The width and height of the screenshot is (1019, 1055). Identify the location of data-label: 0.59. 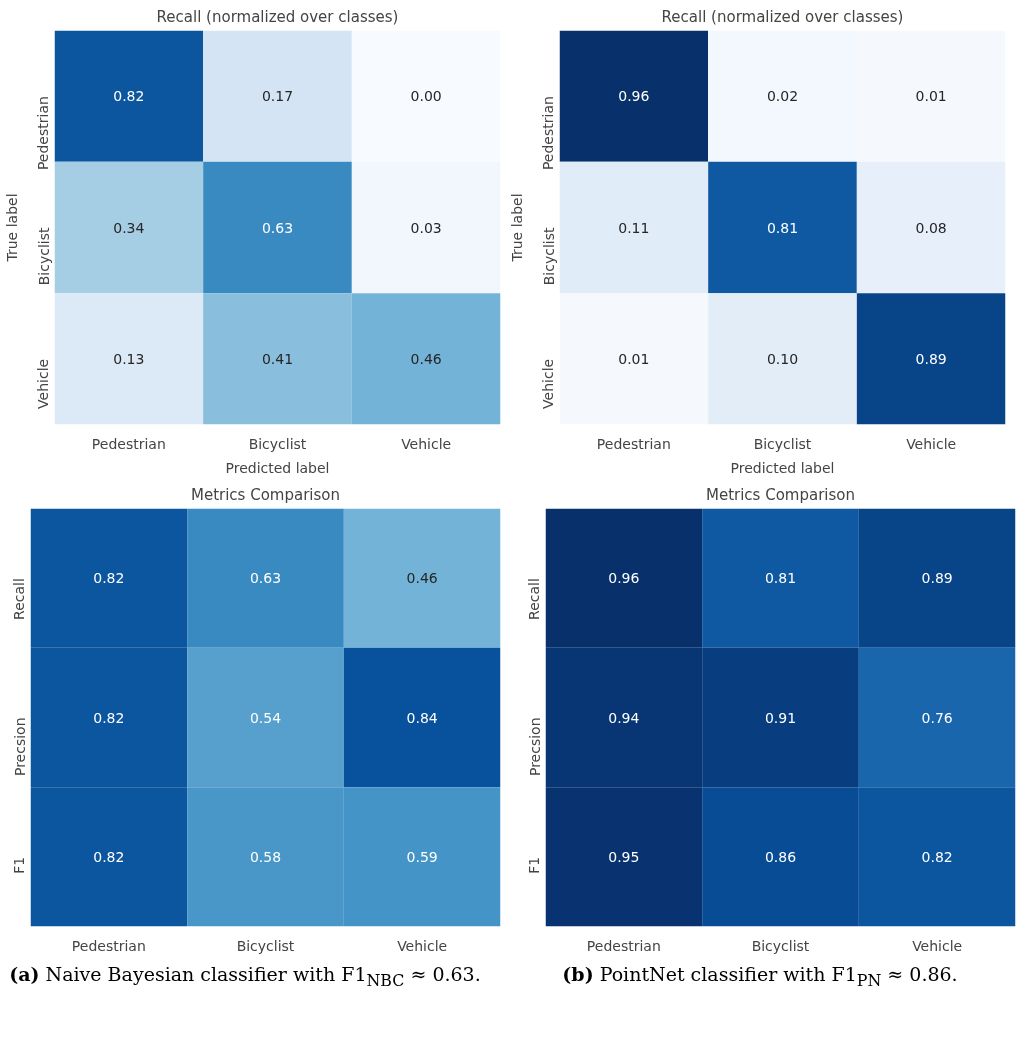
(422, 856).